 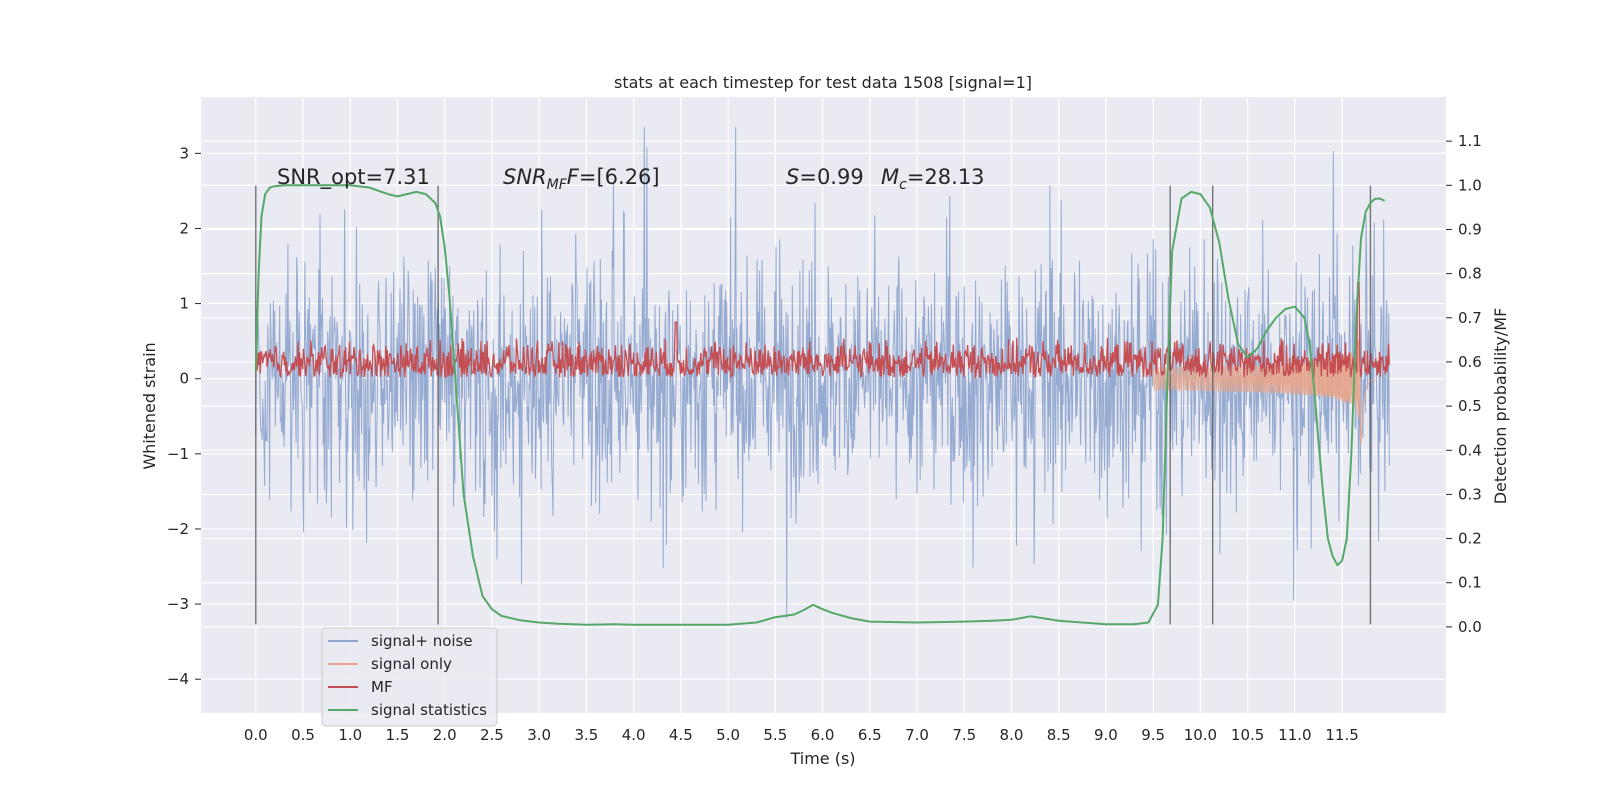 What do you see at coordinates (557, 185) in the screenshot?
I see `snr-mf-sub: MF` at bounding box center [557, 185].